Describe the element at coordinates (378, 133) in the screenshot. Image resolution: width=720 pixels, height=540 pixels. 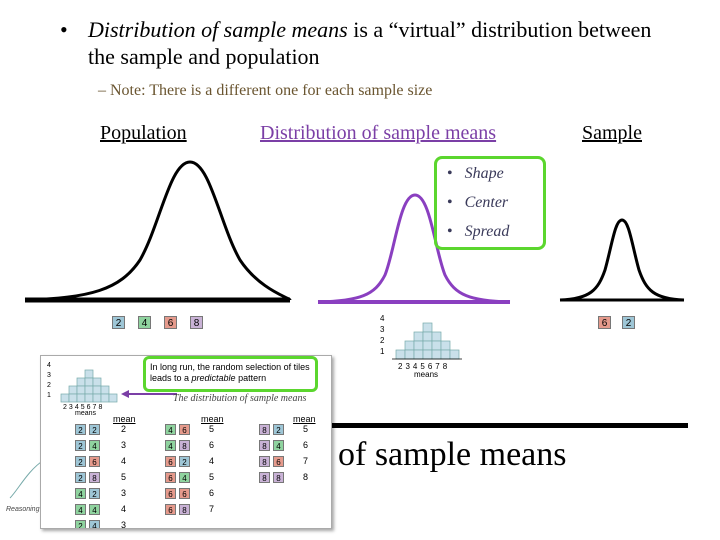
I see `distribution-label: Distribution of sample means` at that location.